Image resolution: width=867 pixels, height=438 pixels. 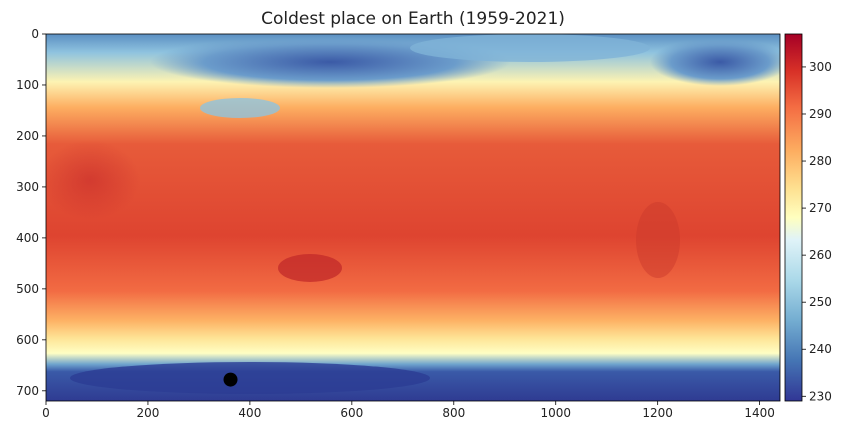 I want to click on cold-region-north-america, so click(x=715, y=62).